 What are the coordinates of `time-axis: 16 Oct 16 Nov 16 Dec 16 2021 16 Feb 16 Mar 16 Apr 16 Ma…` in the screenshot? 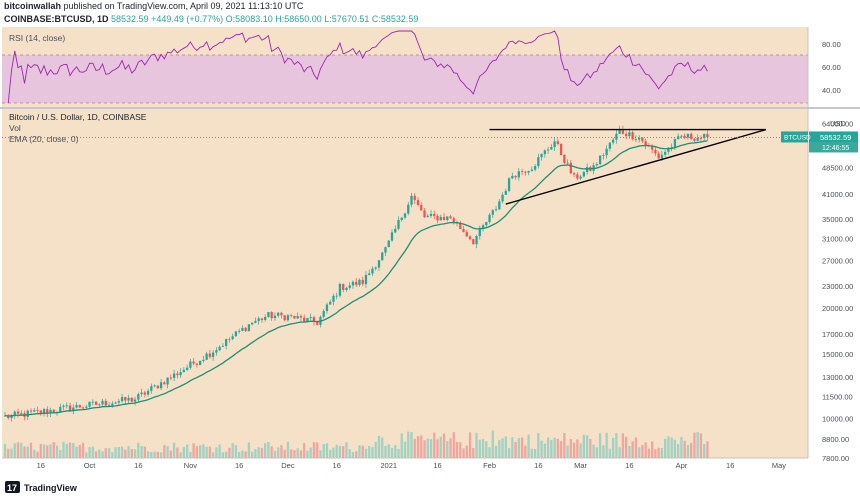 It's located at (412, 465).